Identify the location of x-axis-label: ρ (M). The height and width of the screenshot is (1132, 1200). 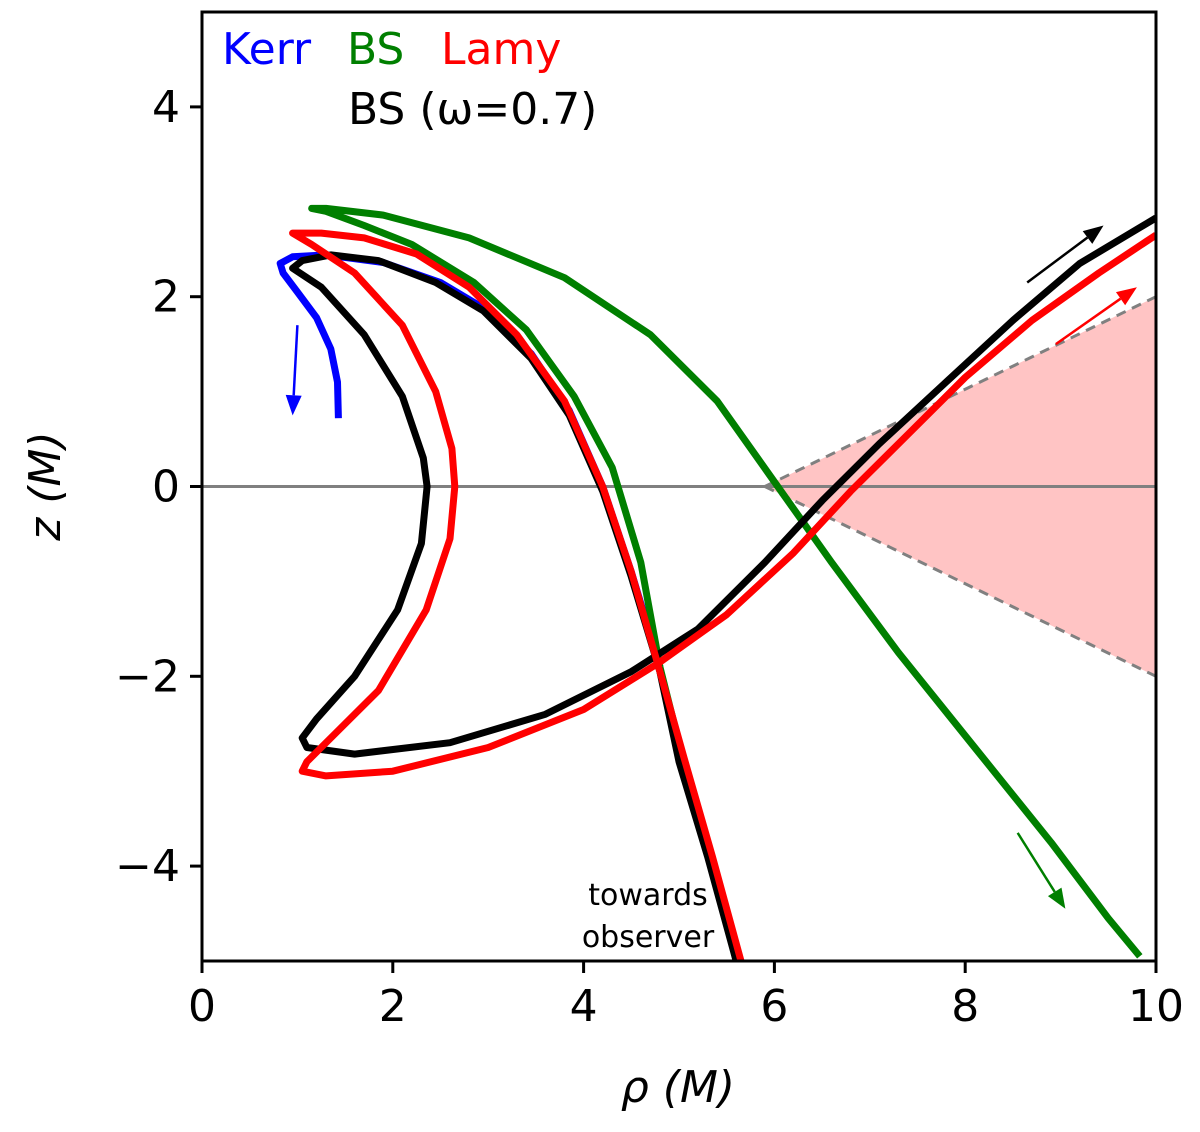
(678, 1087).